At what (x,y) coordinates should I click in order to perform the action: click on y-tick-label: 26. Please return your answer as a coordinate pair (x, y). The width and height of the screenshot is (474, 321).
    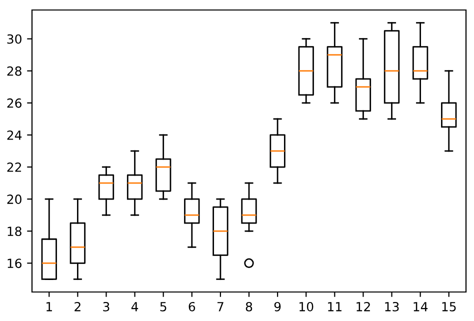
    Looking at the image, I should click on (14, 103).